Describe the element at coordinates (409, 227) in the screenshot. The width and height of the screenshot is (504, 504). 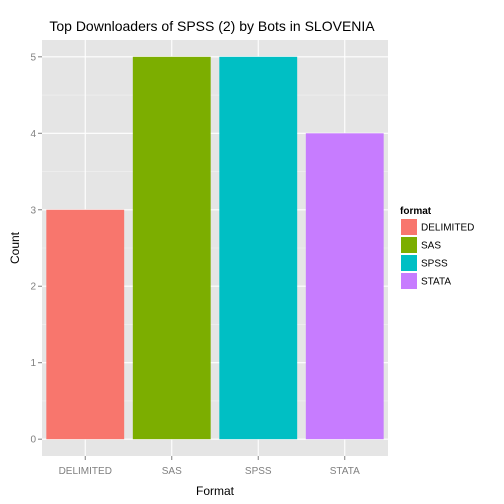
I see `legend-swatch-delimited` at that location.